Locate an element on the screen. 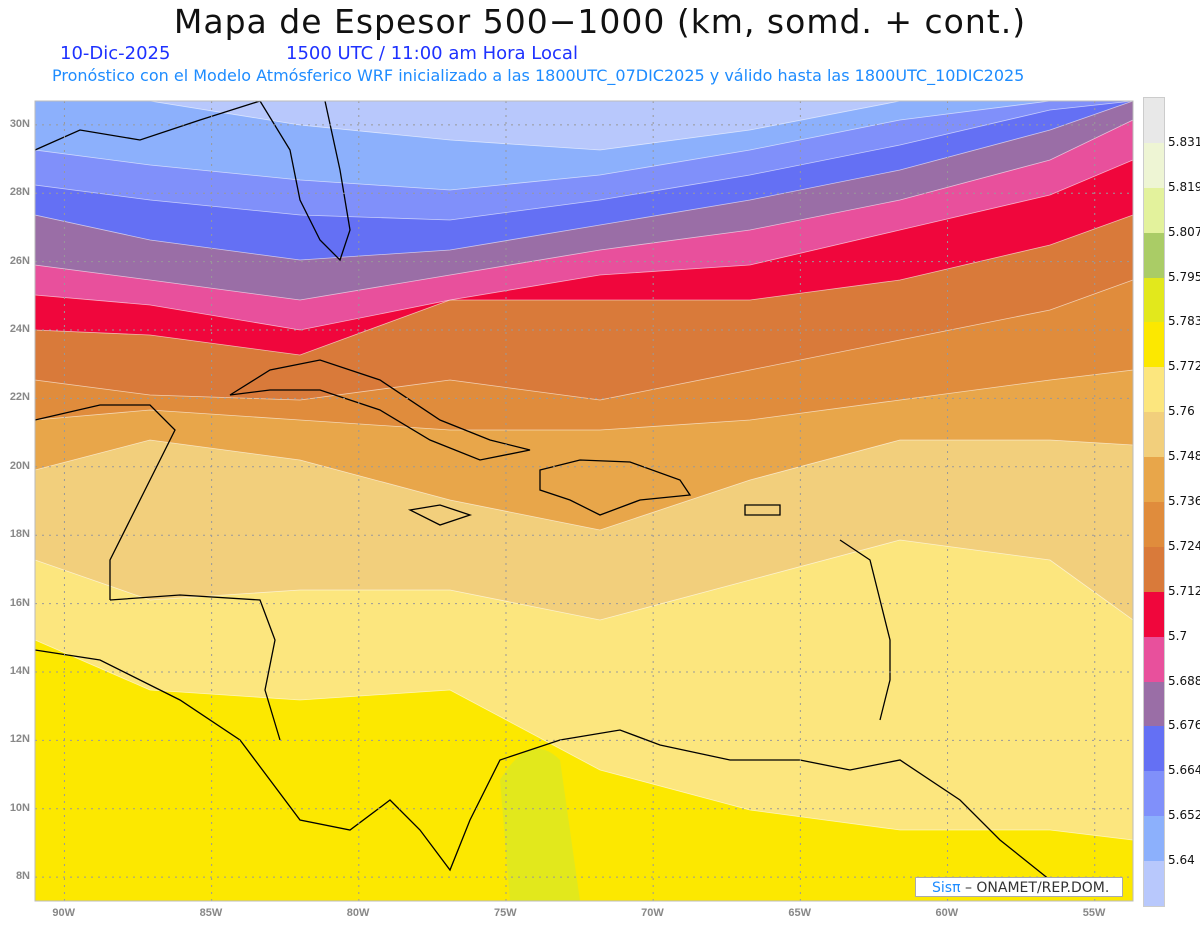 Image resolution: width=1200 pixels, height=927 pixels. lat-tick-label: 20N is located at coordinates (19, 465).